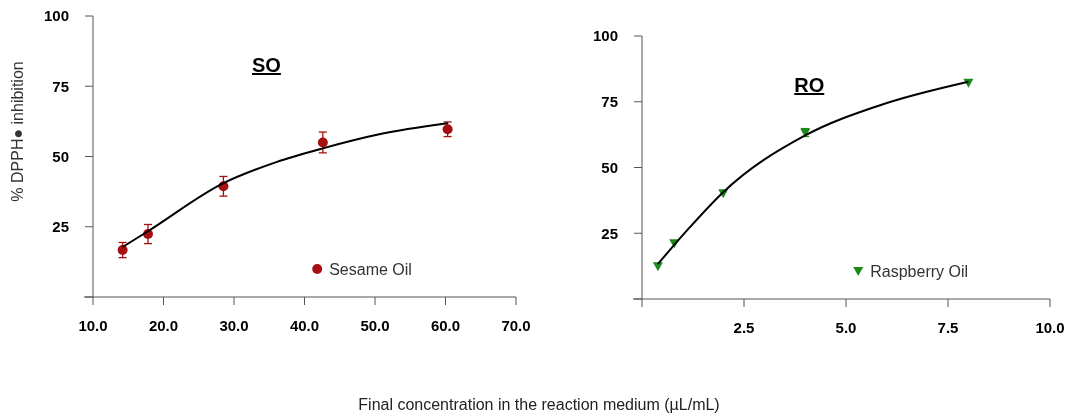 This screenshot has width=1078, height=420. I want to click on x-tick-label: 50.0, so click(375, 325).